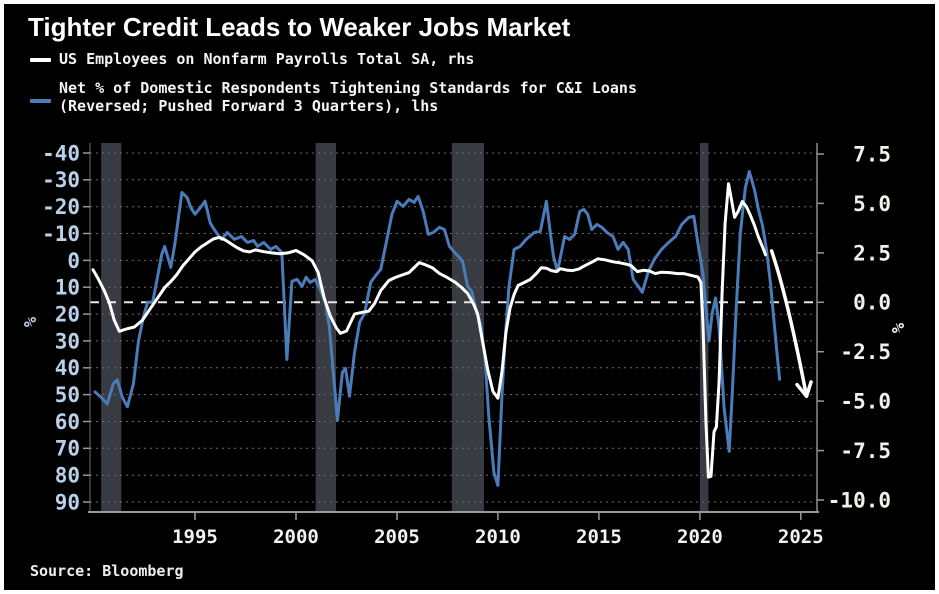  Describe the element at coordinates (67, 341) in the screenshot. I see `left-tick-label: 30` at that location.